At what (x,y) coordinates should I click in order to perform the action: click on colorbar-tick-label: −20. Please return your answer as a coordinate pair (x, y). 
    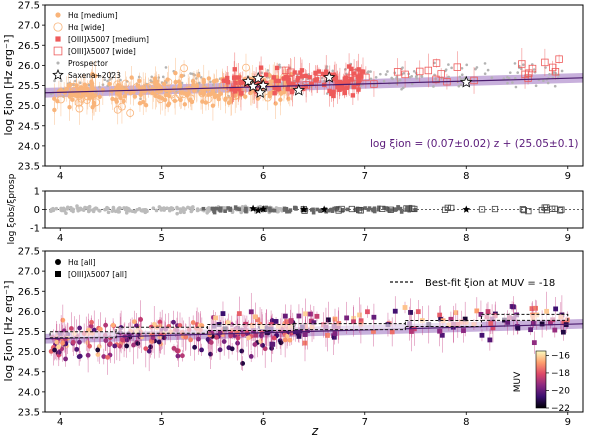
    Looking at the image, I should click on (560, 391).